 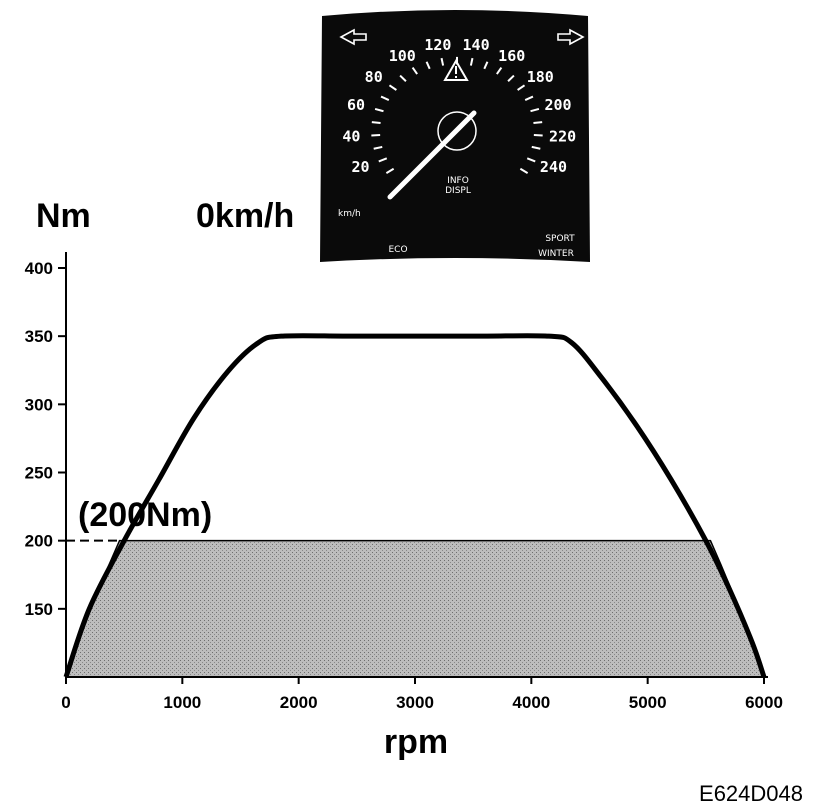 I want to click on warning-icon, so click(x=456, y=70).